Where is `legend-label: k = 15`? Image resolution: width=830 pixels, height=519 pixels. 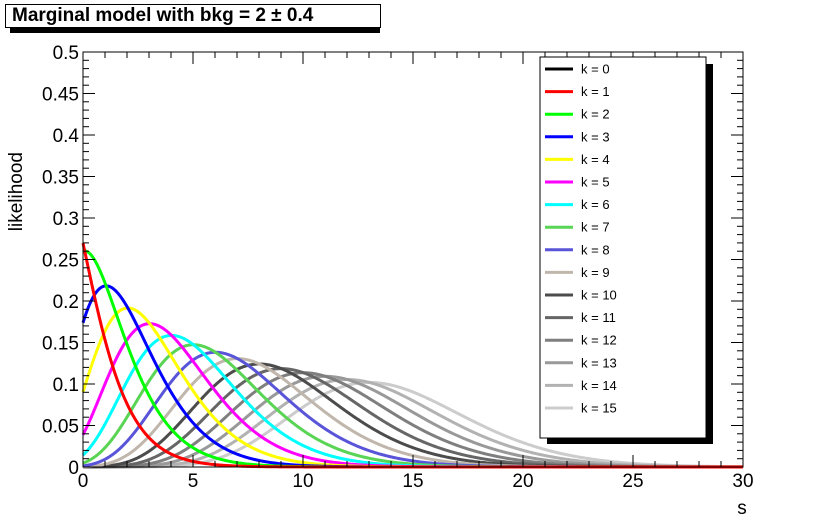
legend-label: k = 15 is located at coordinates (599, 408).